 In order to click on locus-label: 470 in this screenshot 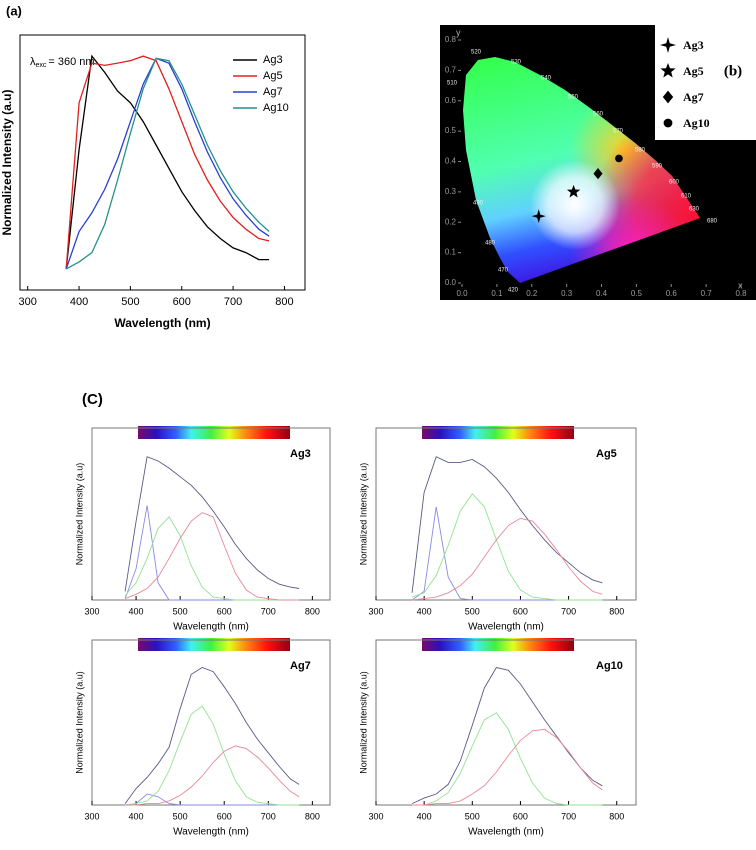, I will do `click(503, 271)`.